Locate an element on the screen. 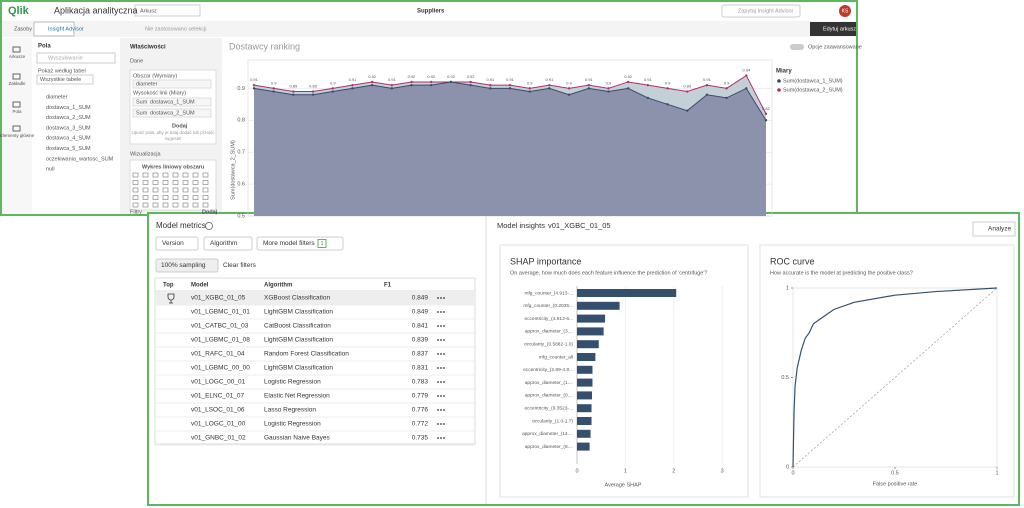 This screenshot has width=1024, height=508. edit-button is located at coordinates (833, 29).